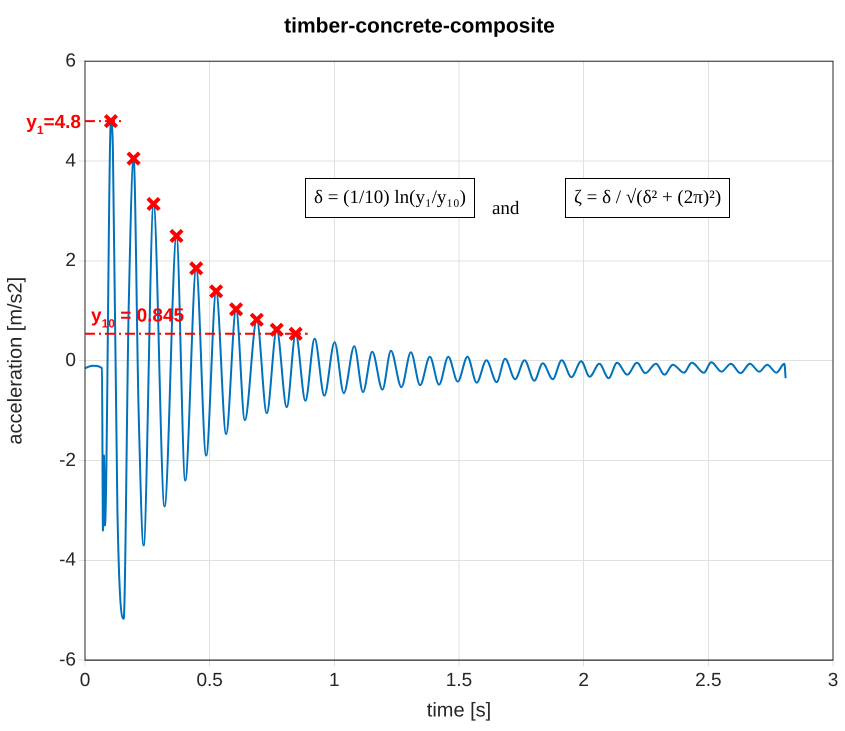  I want to click on y-axis-title: acceleration [m/s2], so click(15, 360).